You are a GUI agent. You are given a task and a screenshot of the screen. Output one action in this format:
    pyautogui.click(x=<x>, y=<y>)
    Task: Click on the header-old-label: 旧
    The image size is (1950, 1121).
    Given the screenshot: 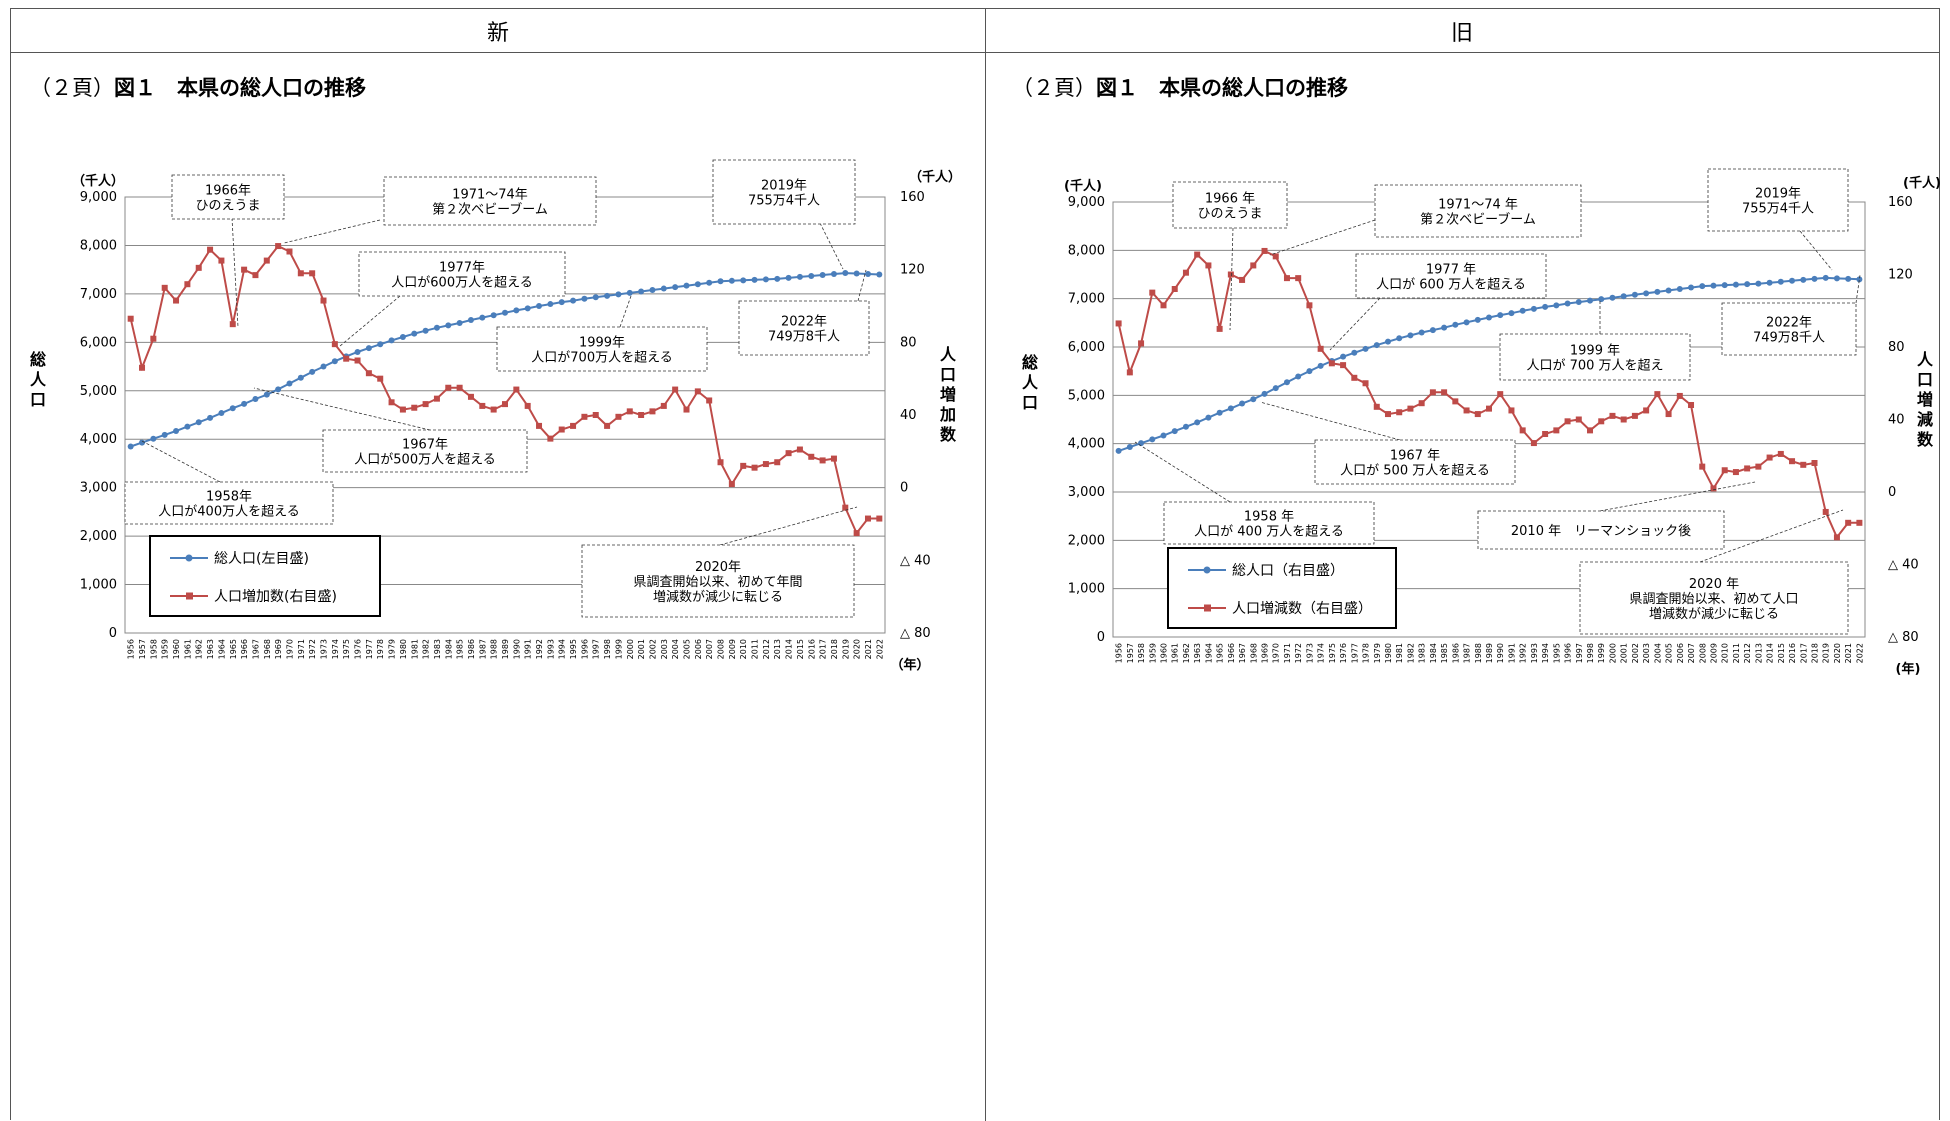 What is the action you would take?
    pyautogui.click(x=1461, y=33)
    